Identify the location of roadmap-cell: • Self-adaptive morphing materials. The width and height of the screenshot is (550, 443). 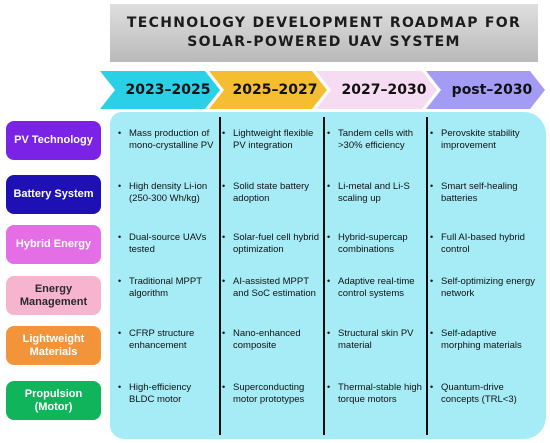
(482, 339).